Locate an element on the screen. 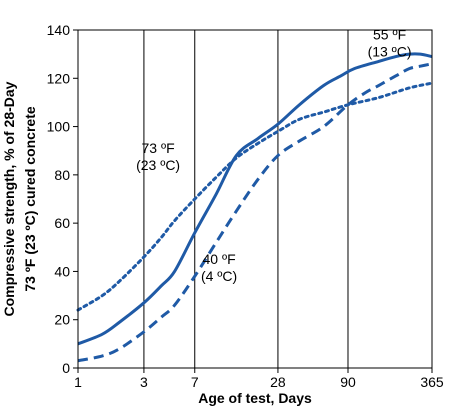 This screenshot has width=456, height=408. y-tick-label: 140 is located at coordinates (59, 30).